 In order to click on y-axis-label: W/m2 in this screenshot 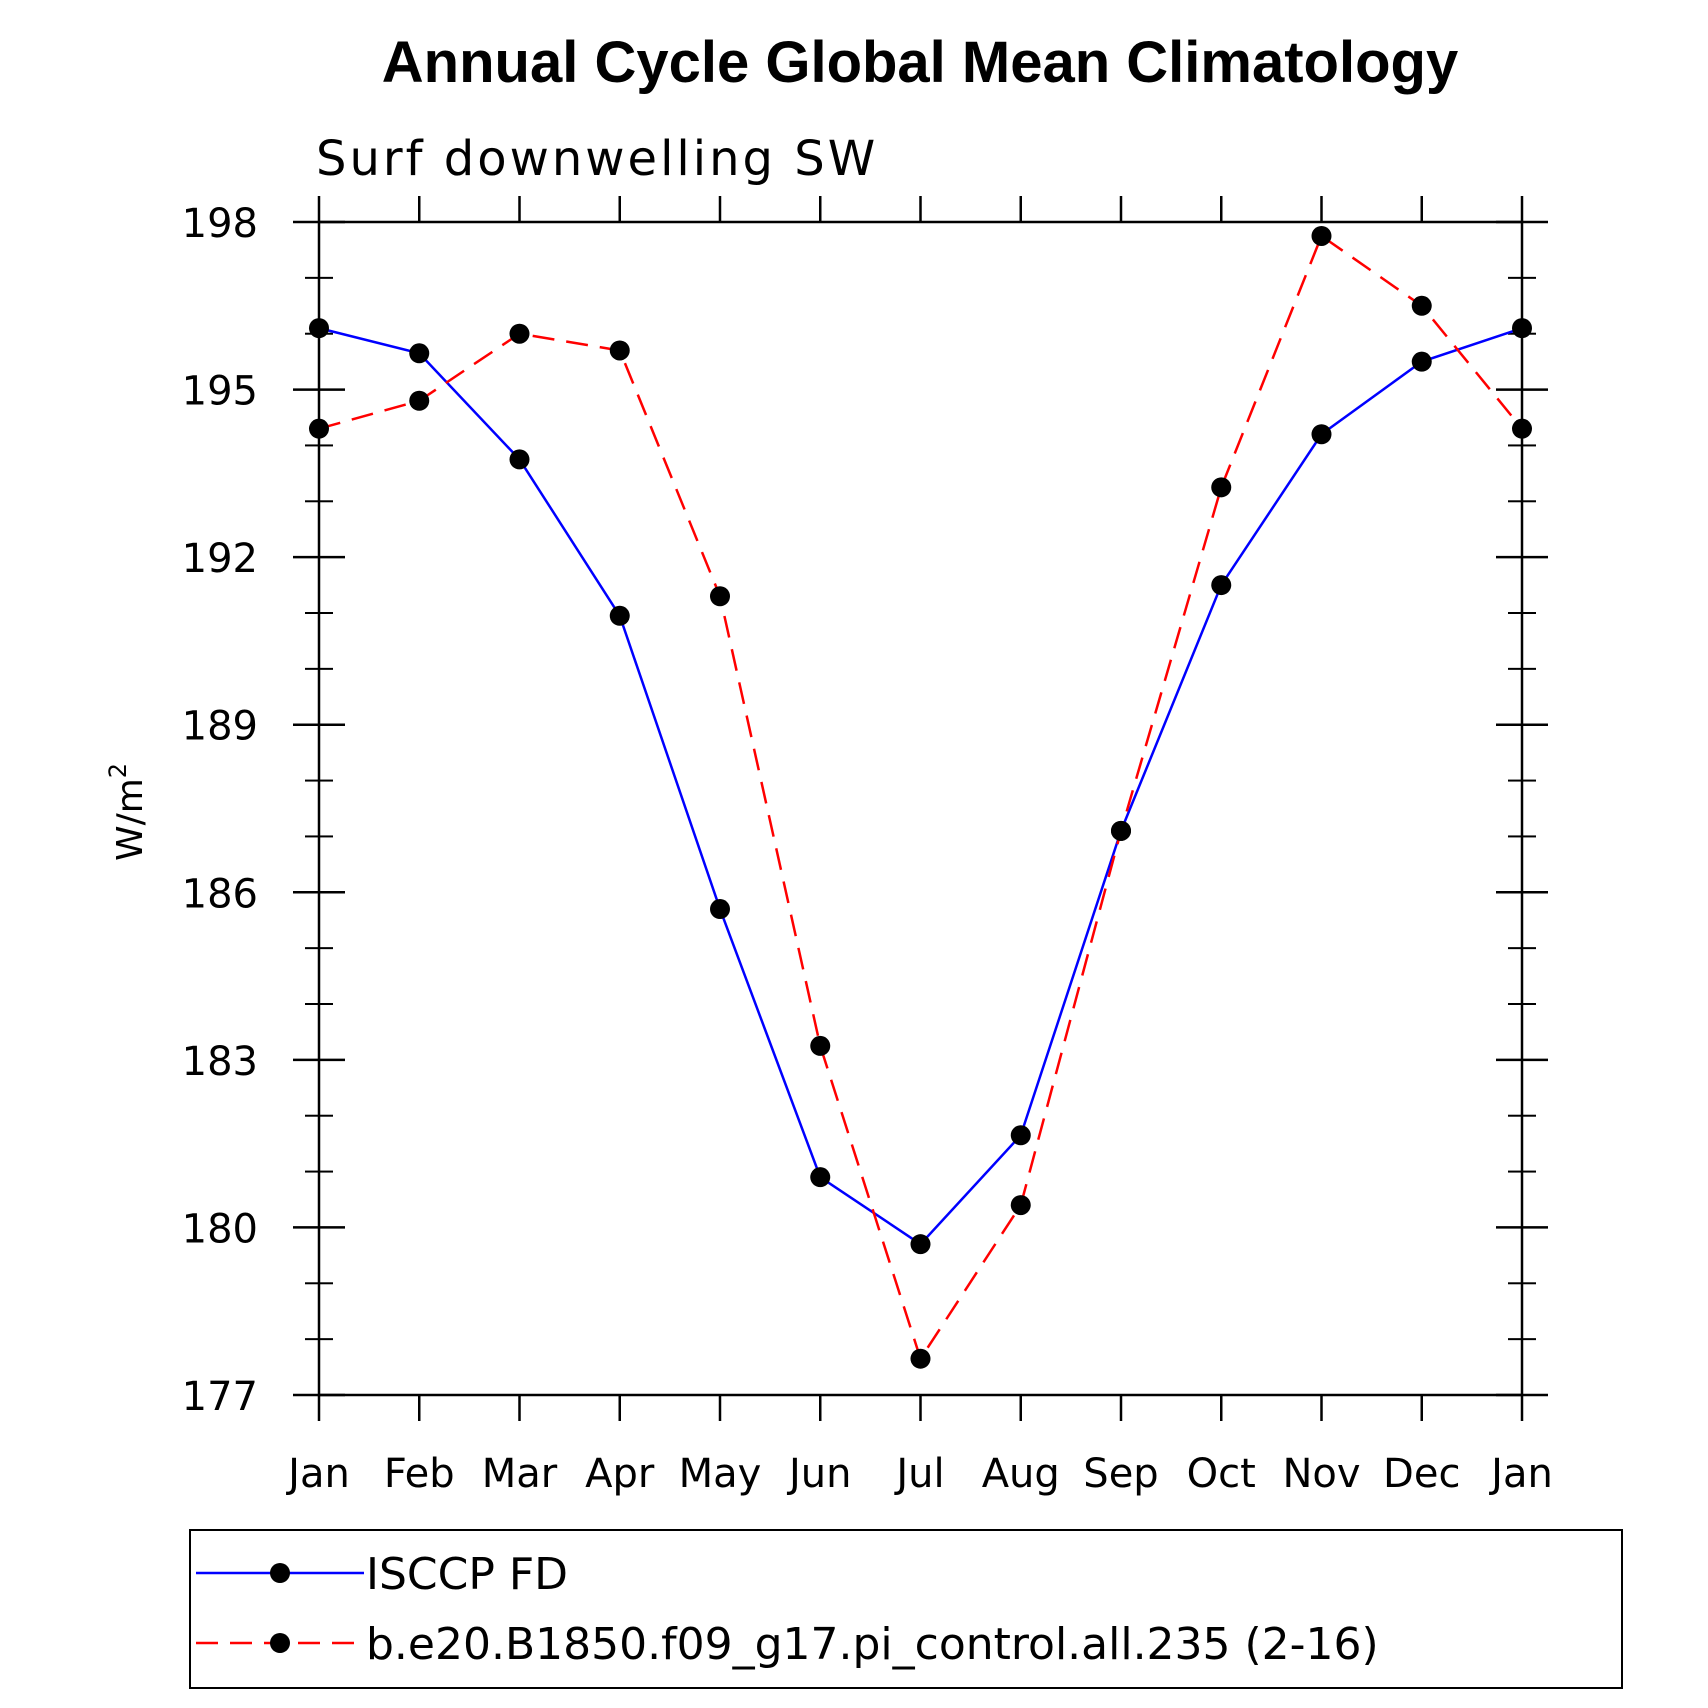, I will do `click(127, 812)`.